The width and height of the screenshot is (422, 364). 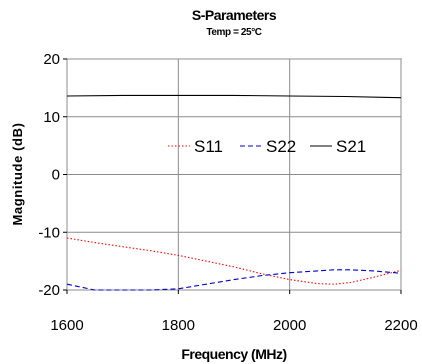 I want to click on legend: S11 S22 S21, so click(x=267, y=146).